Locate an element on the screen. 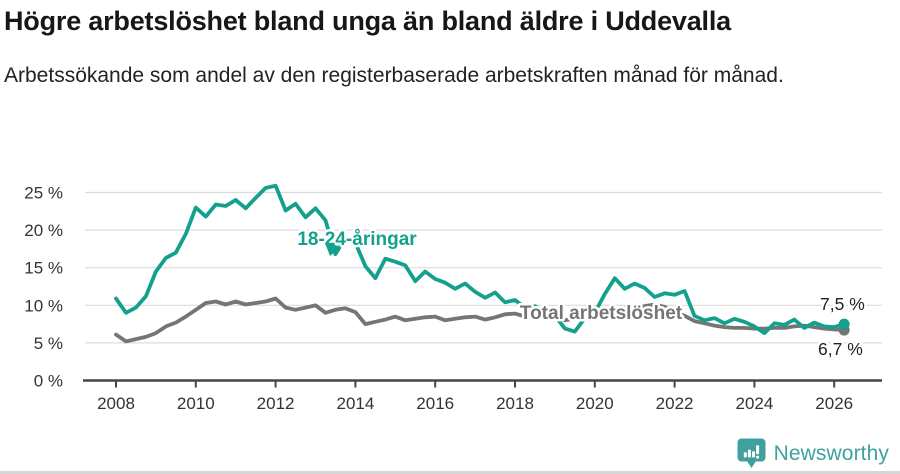 The height and width of the screenshot is (474, 900). x-axis-tick-label: 2016 is located at coordinates (435, 403).